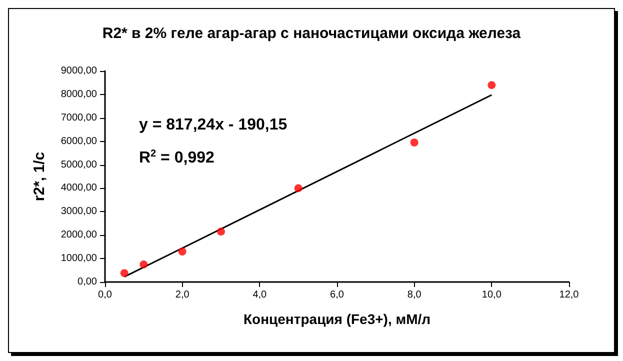 Image resolution: width=623 pixels, height=361 pixels. Describe the element at coordinates (492, 295) in the screenshot. I see `x-tick-label: 10,0` at that location.